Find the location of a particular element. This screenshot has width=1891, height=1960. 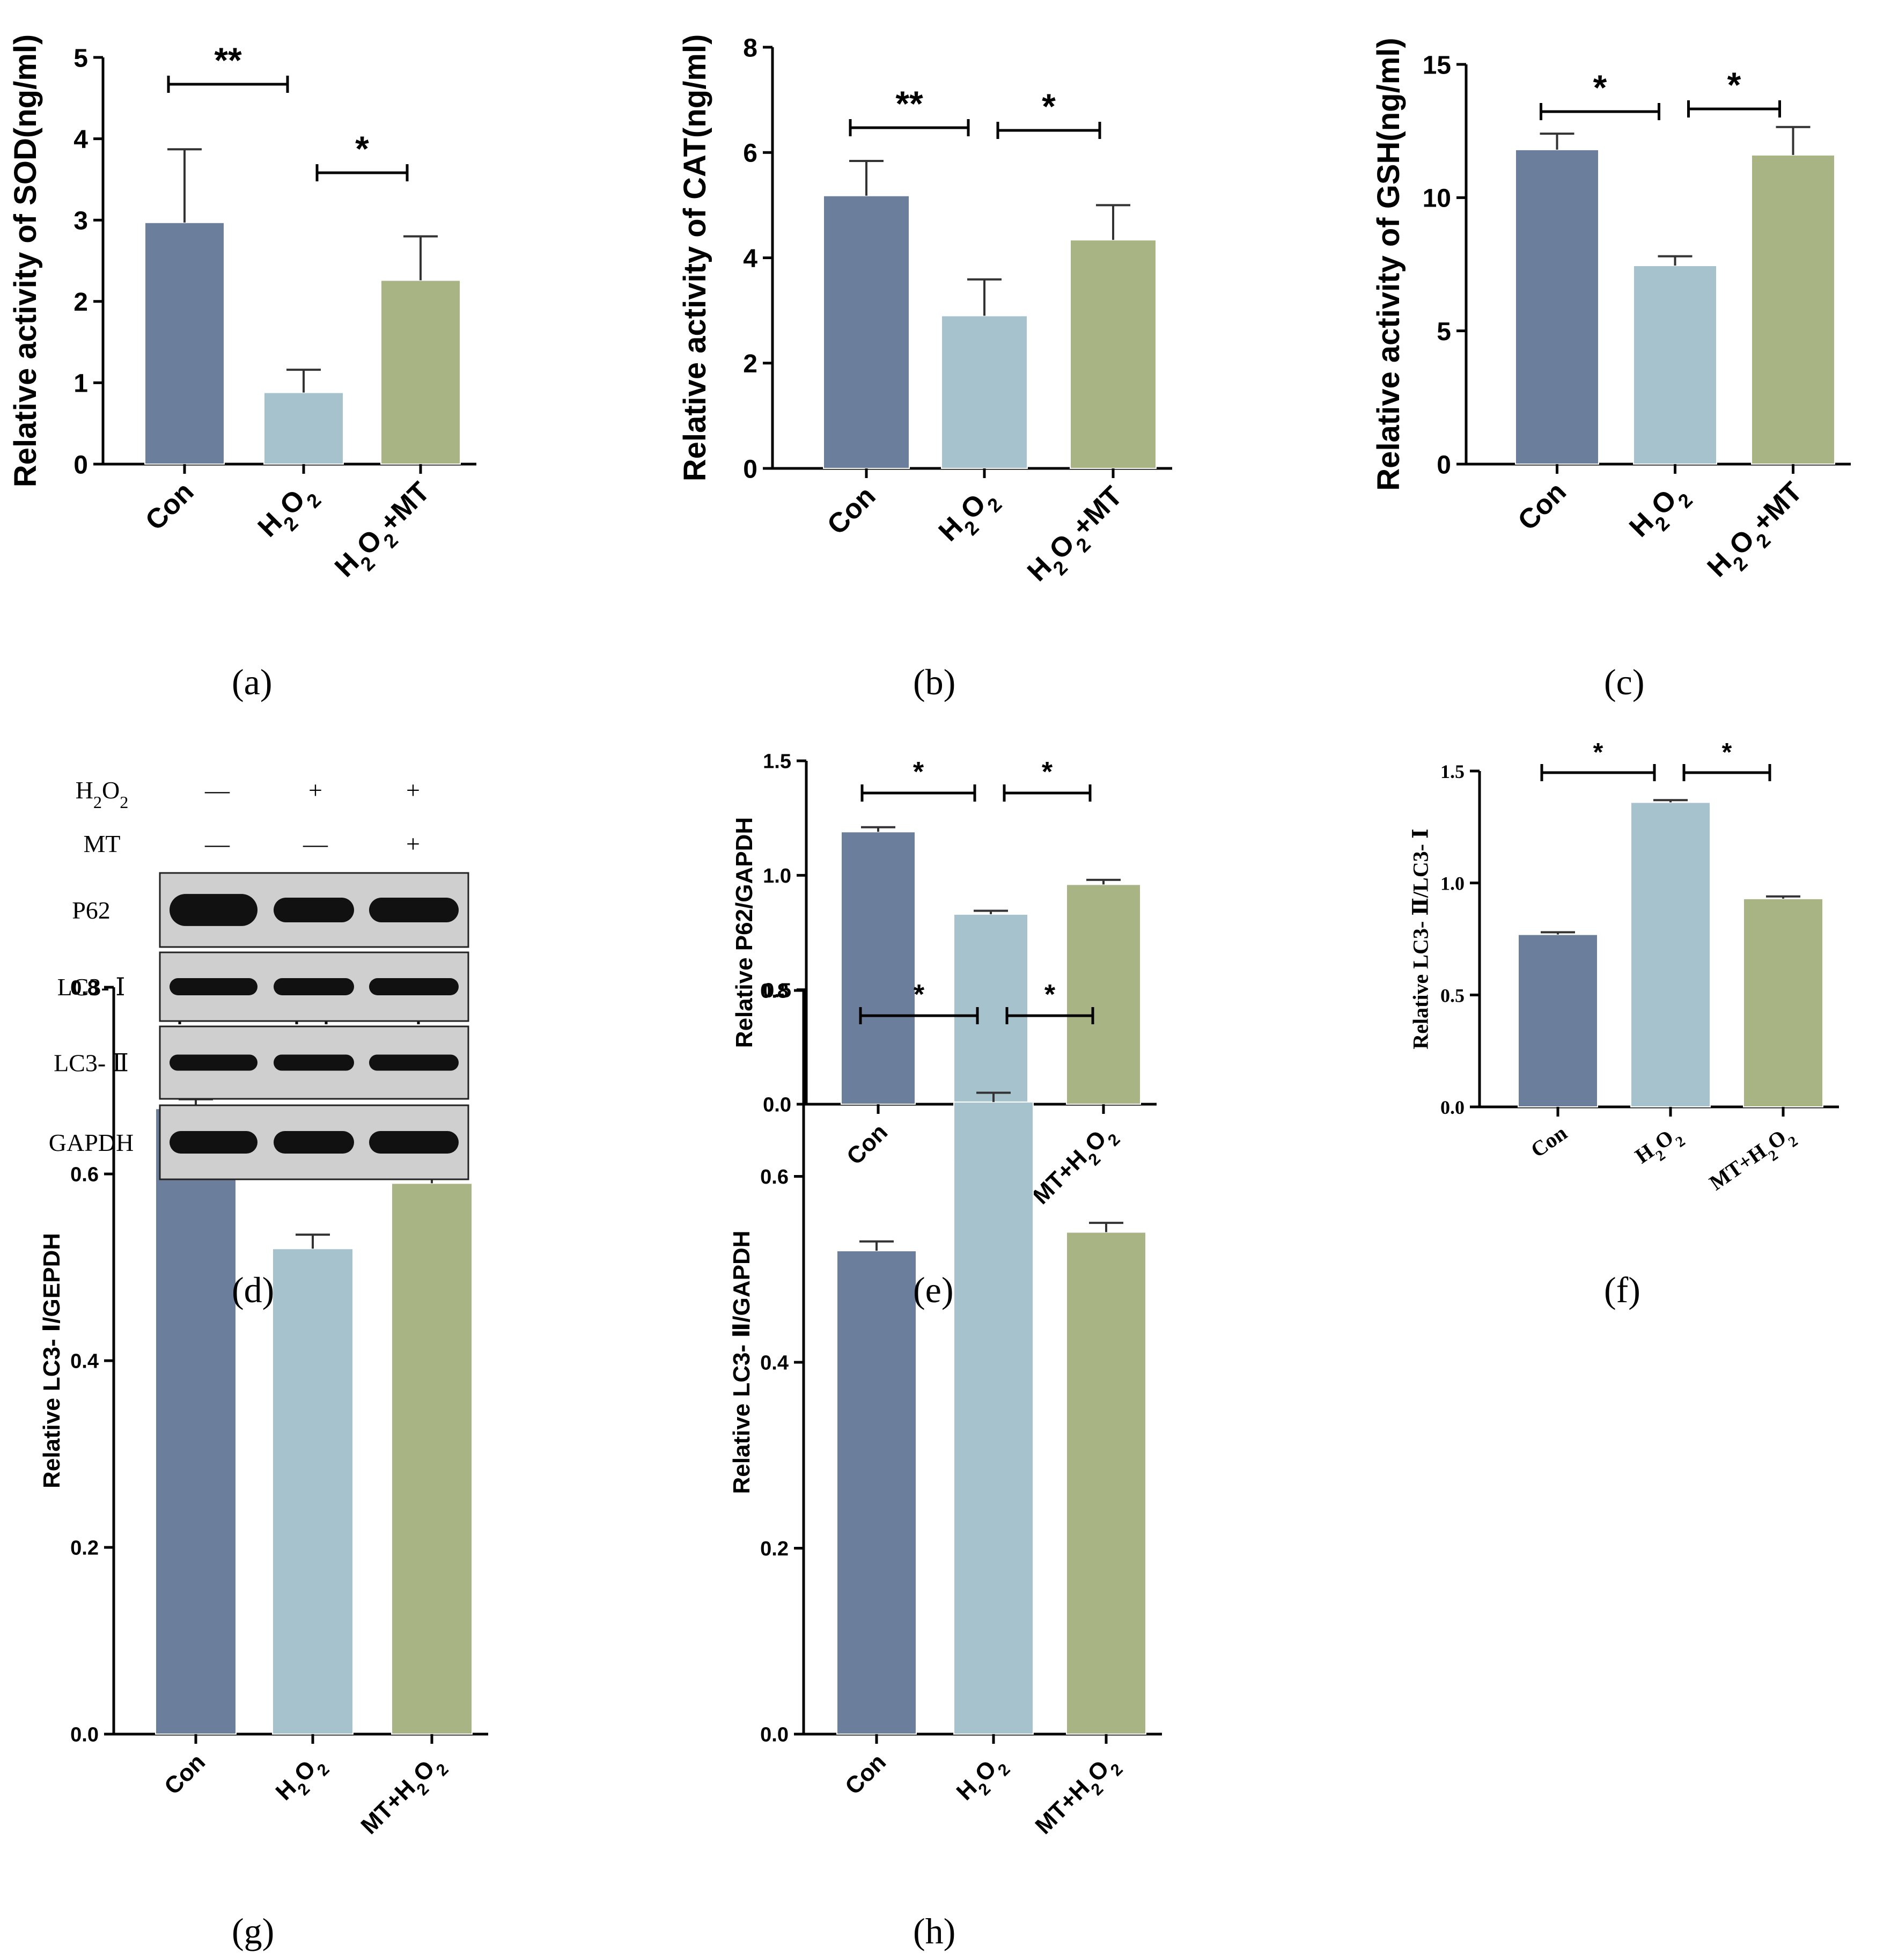

caption-b: (b) is located at coordinates (934, 682).